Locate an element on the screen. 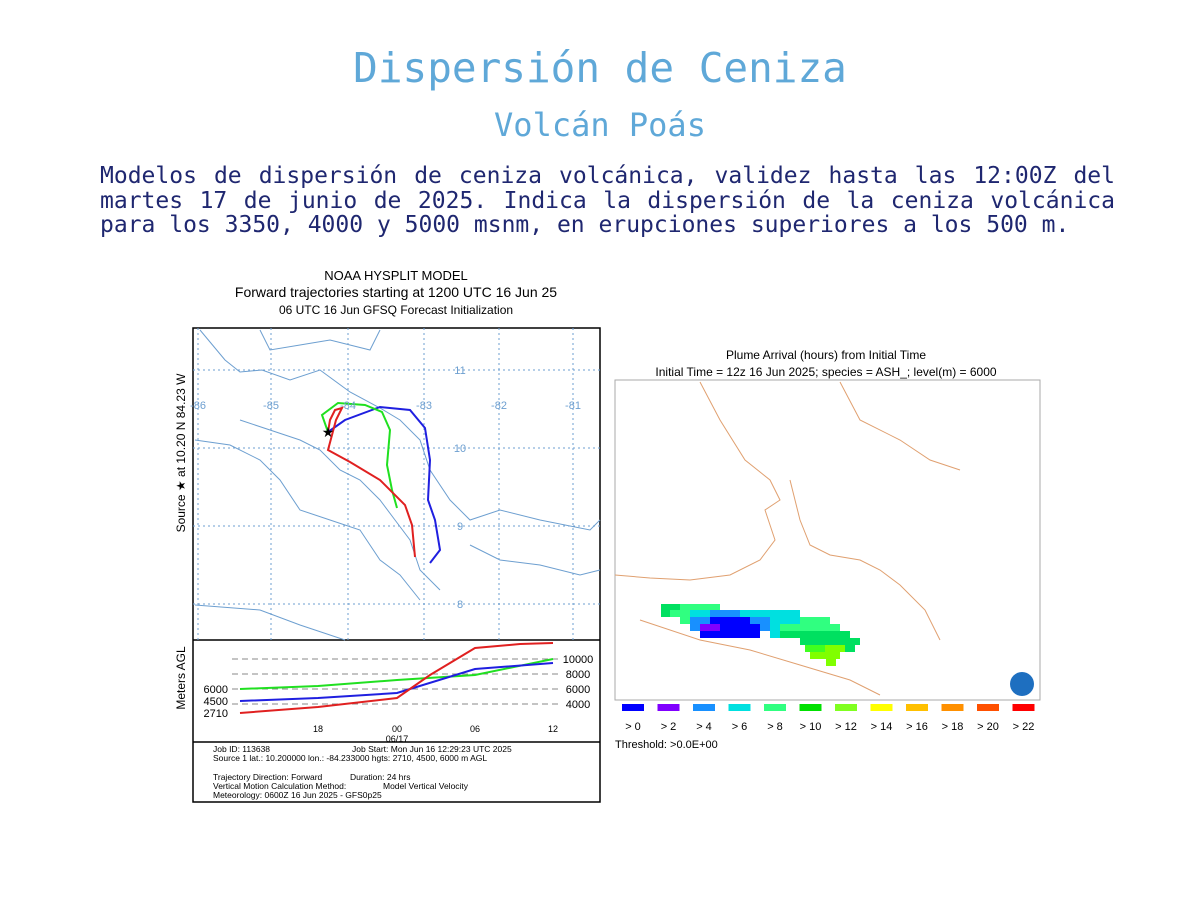 The height and width of the screenshot is (900, 1200). time-label: 06 is located at coordinates (475, 729).